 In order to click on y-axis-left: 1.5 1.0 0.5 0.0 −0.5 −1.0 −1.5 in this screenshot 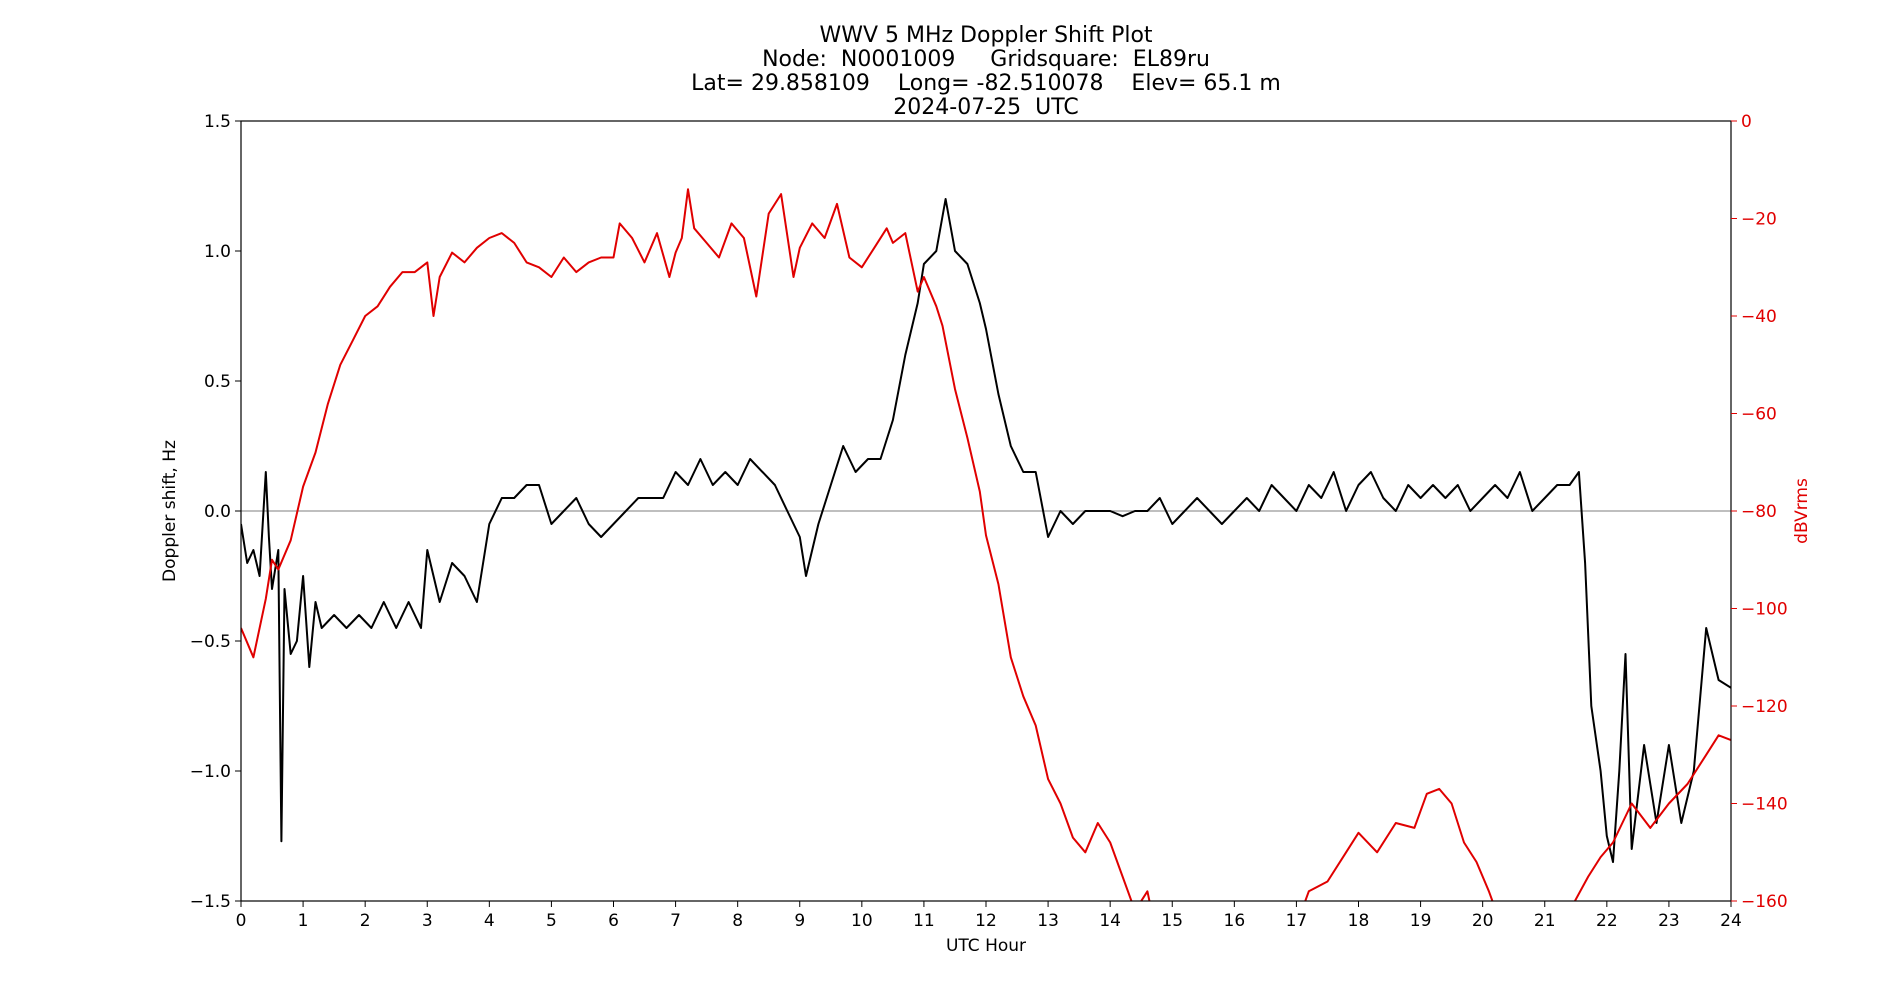, I will do `click(215, 512)`.